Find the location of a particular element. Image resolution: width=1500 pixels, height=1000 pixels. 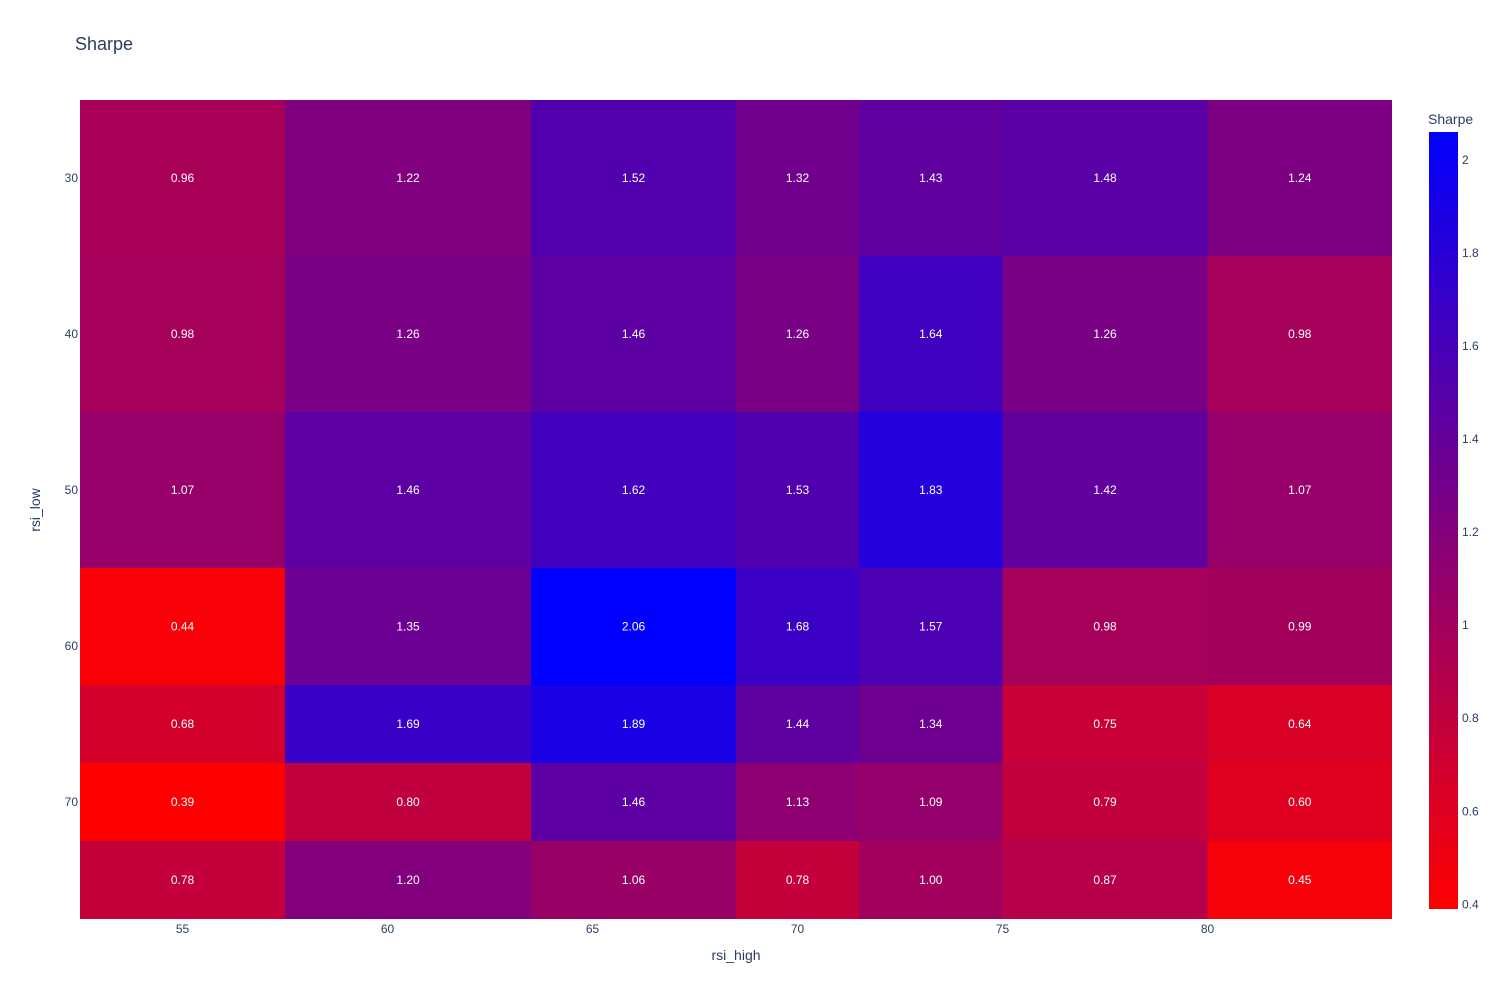

cell-value-label: 1.42 is located at coordinates (1105, 490).